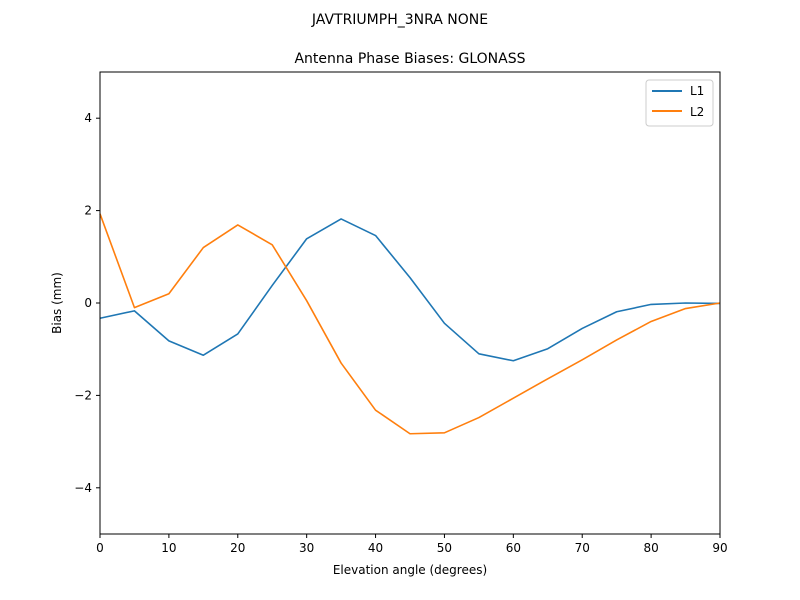  What do you see at coordinates (650, 548) in the screenshot?
I see `x-tick-label: 80` at bounding box center [650, 548].